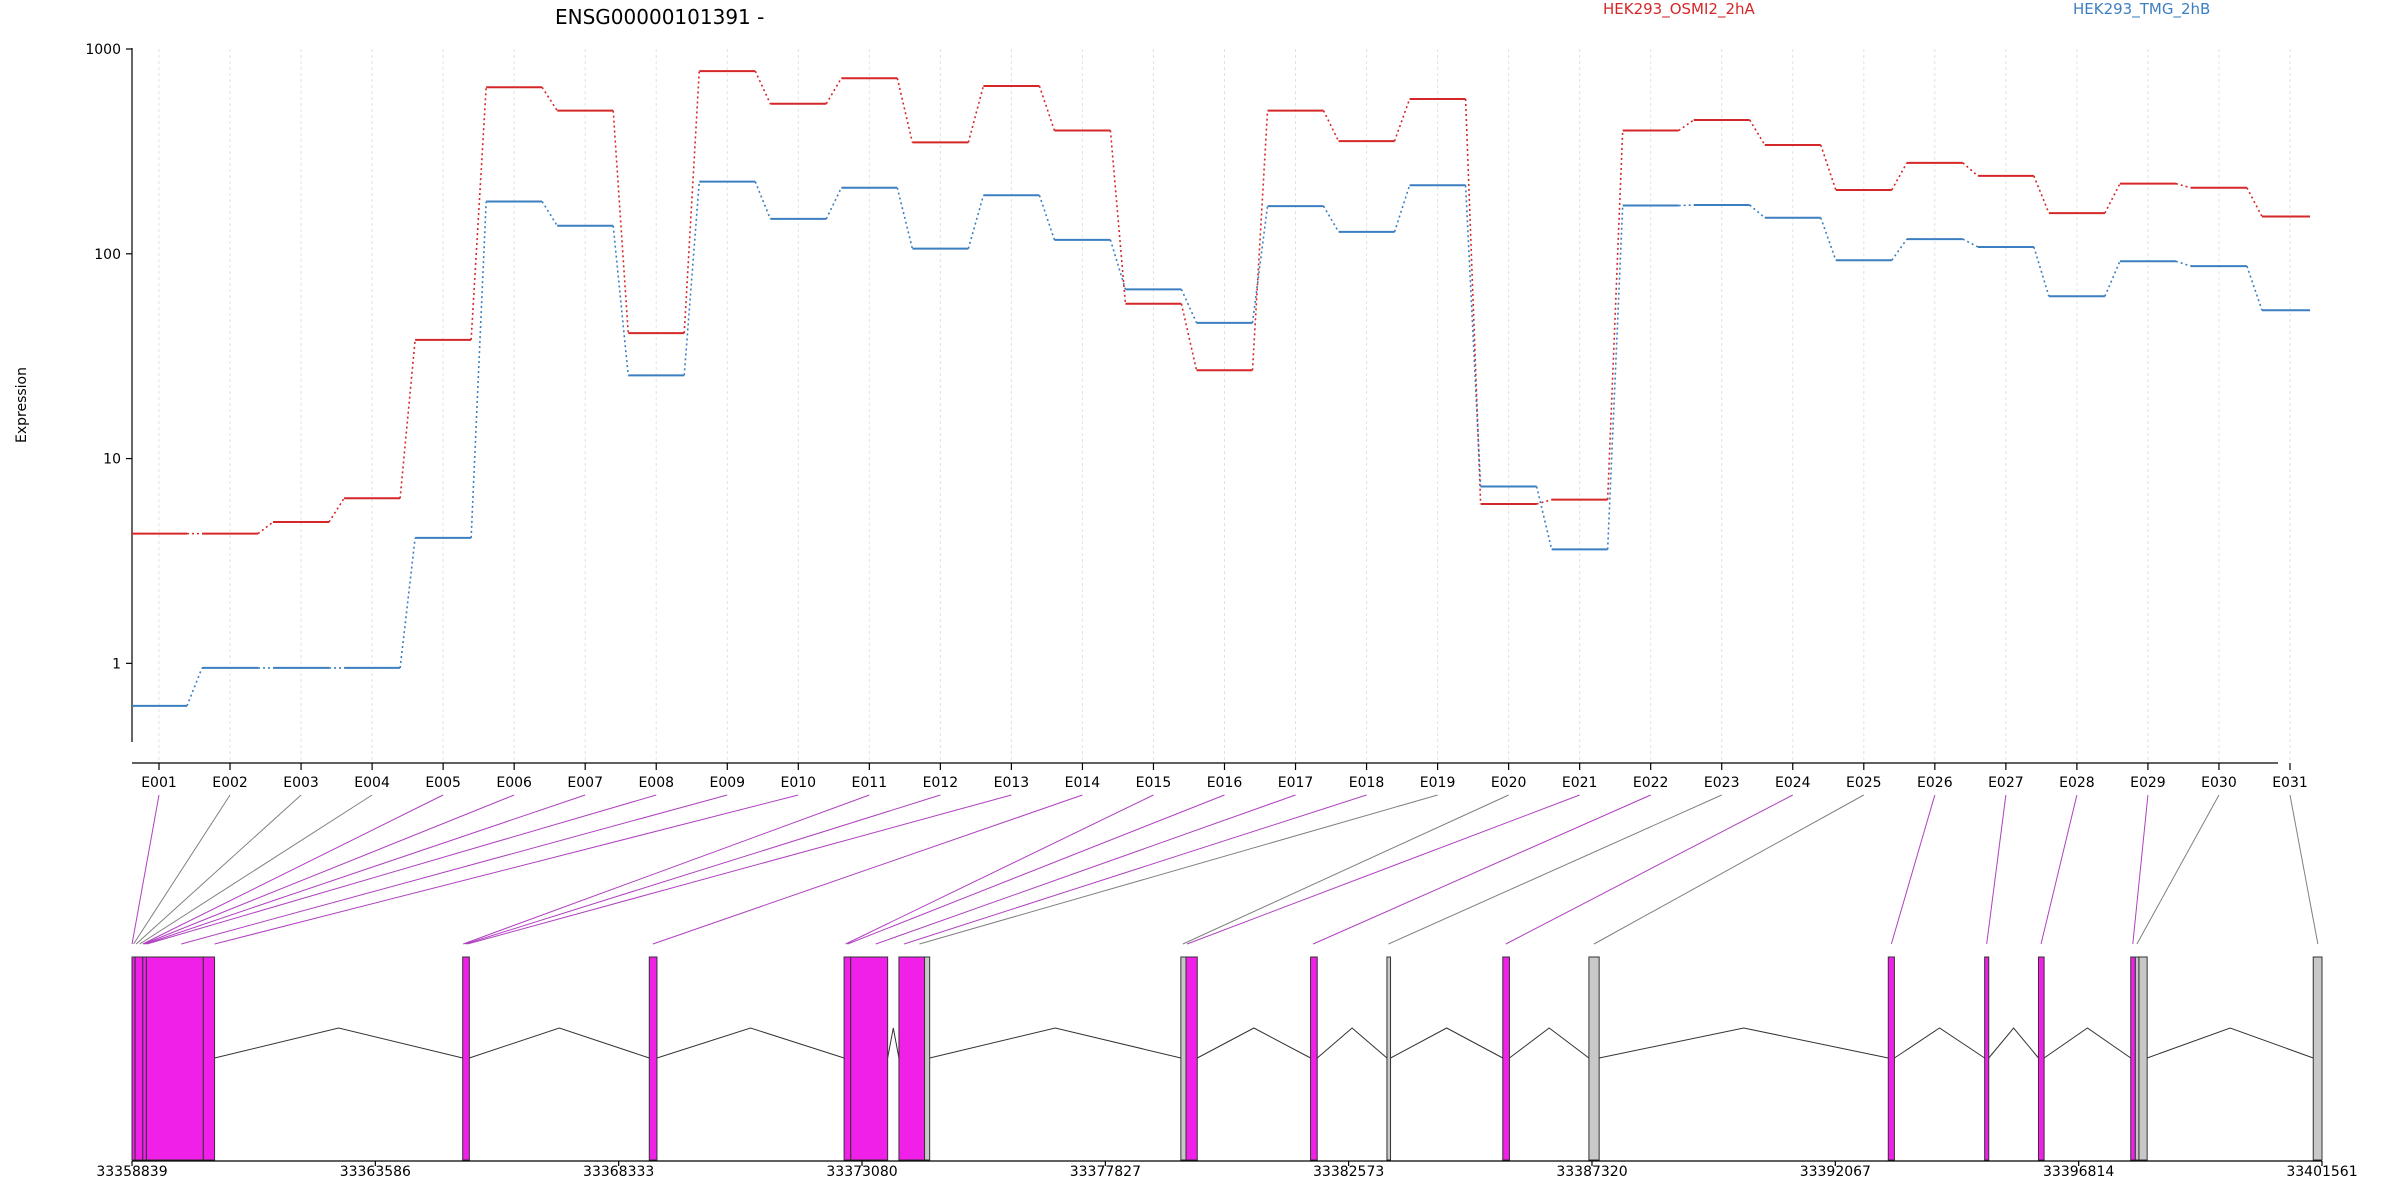 This screenshot has width=2400, height=1200. I want to click on x-tick-label: E002, so click(230, 783).